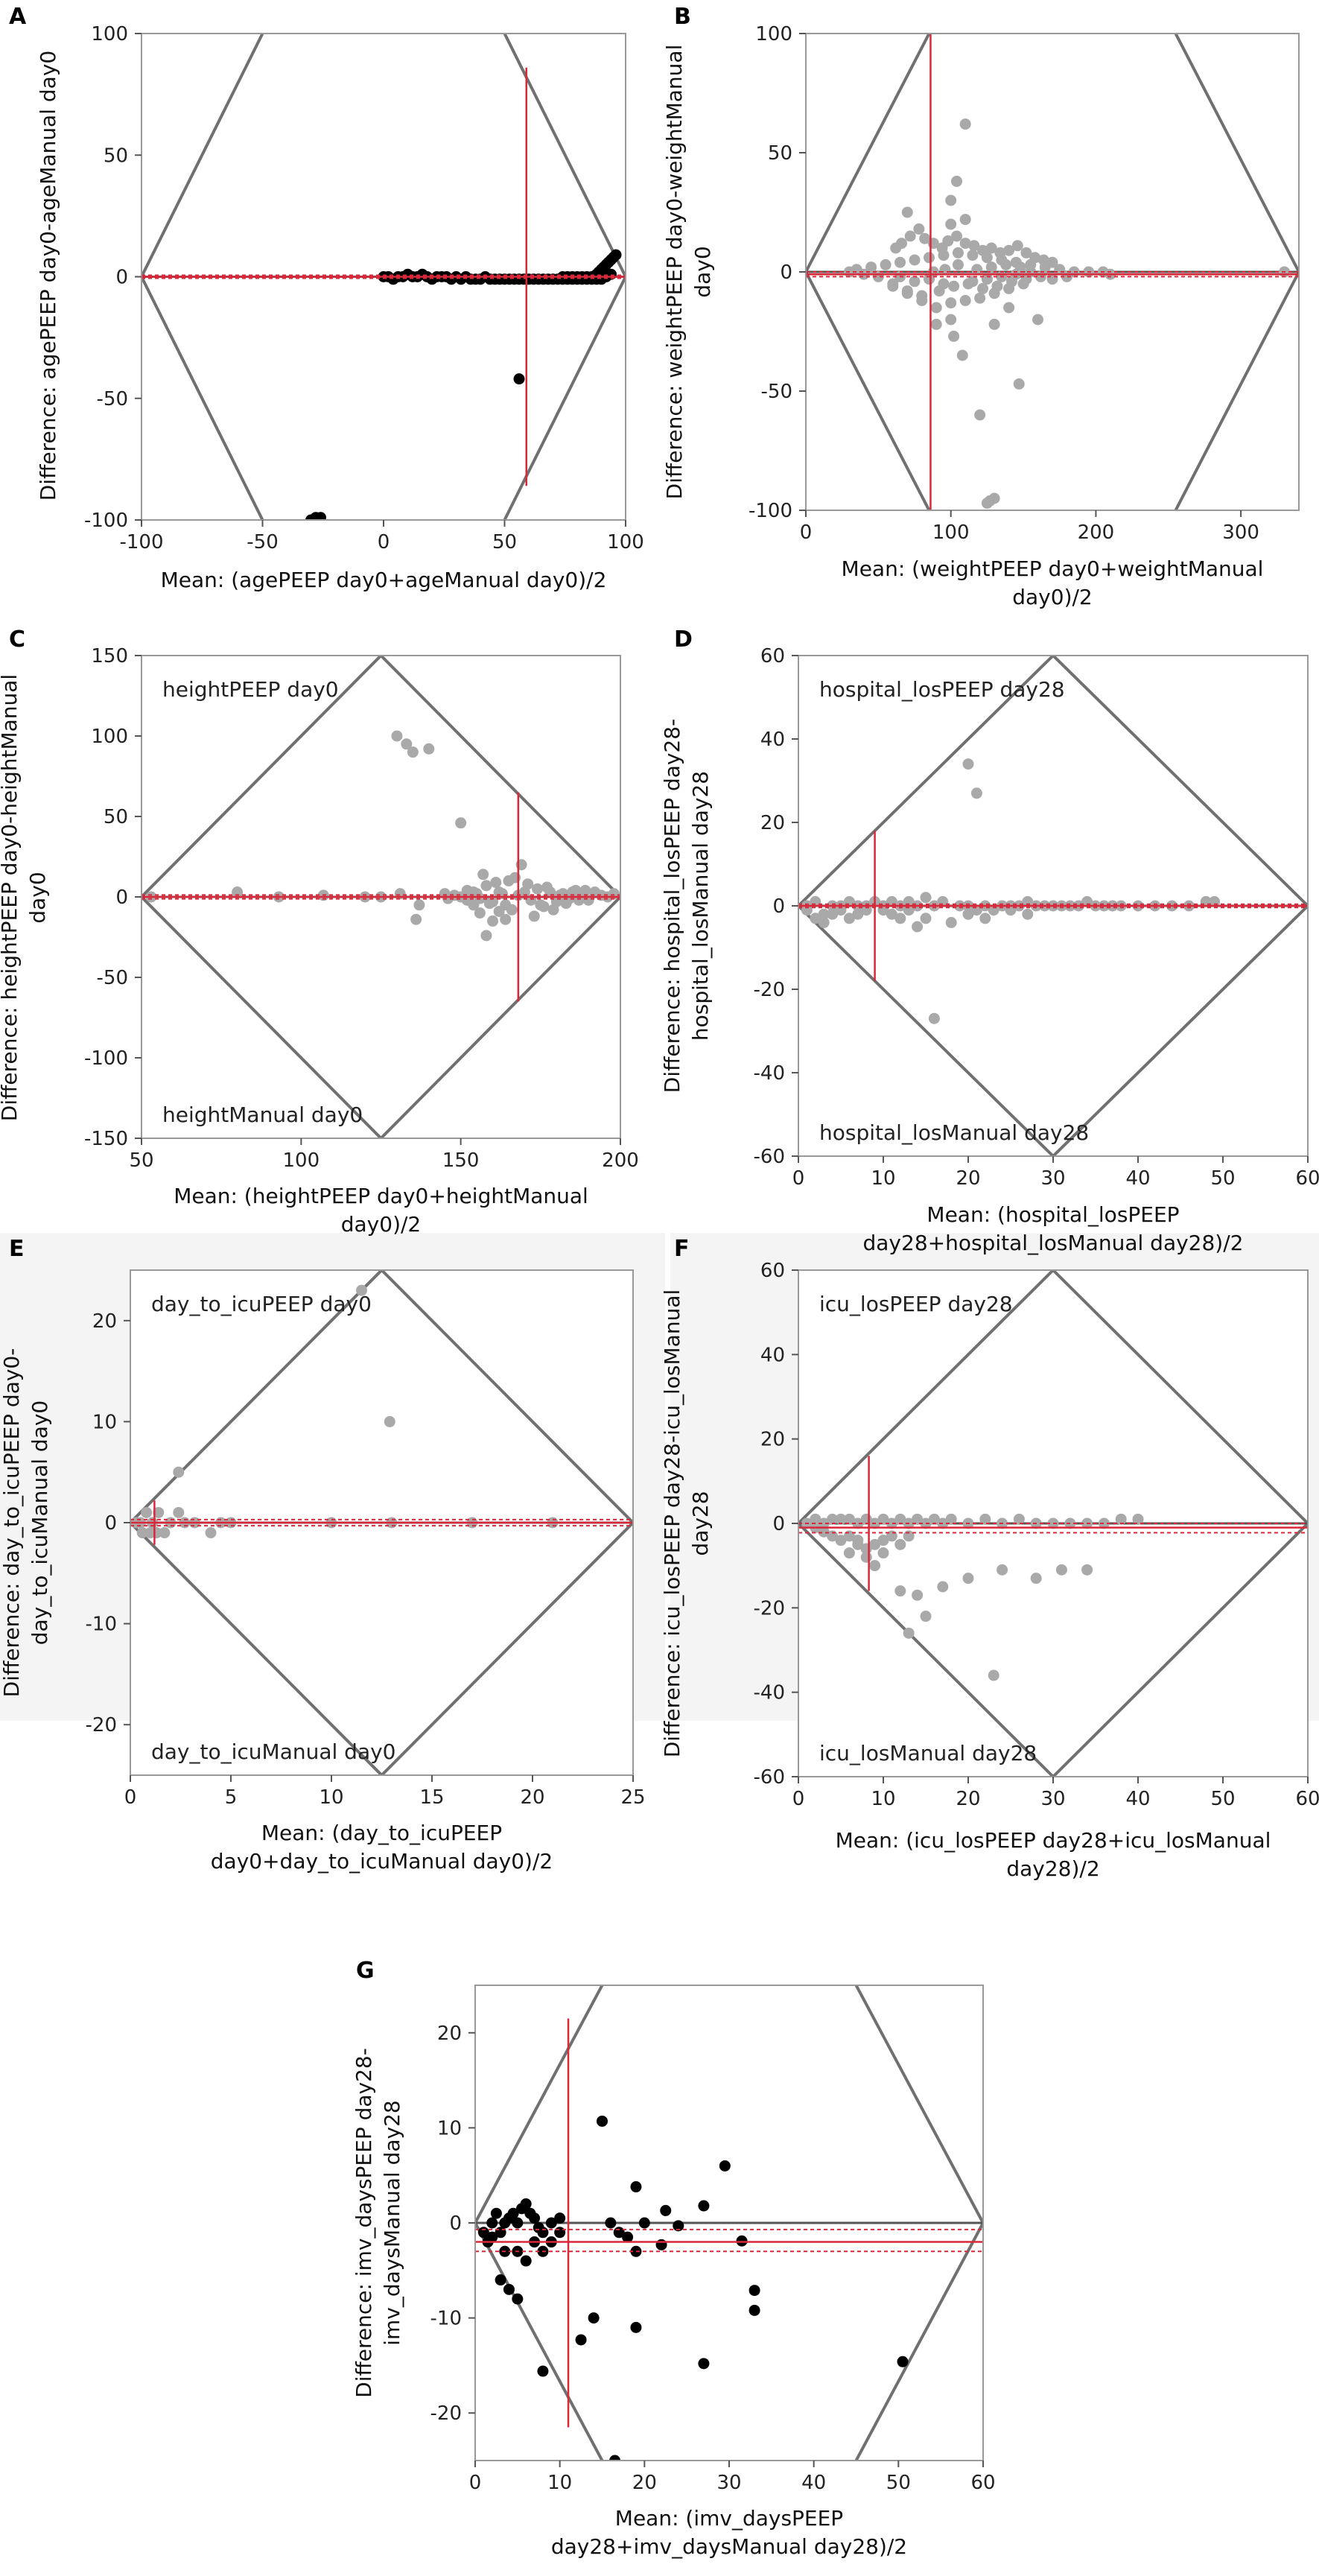 The width and height of the screenshot is (1319, 2576). I want to click on panel-e-x-tick-label: 15, so click(431, 1798).